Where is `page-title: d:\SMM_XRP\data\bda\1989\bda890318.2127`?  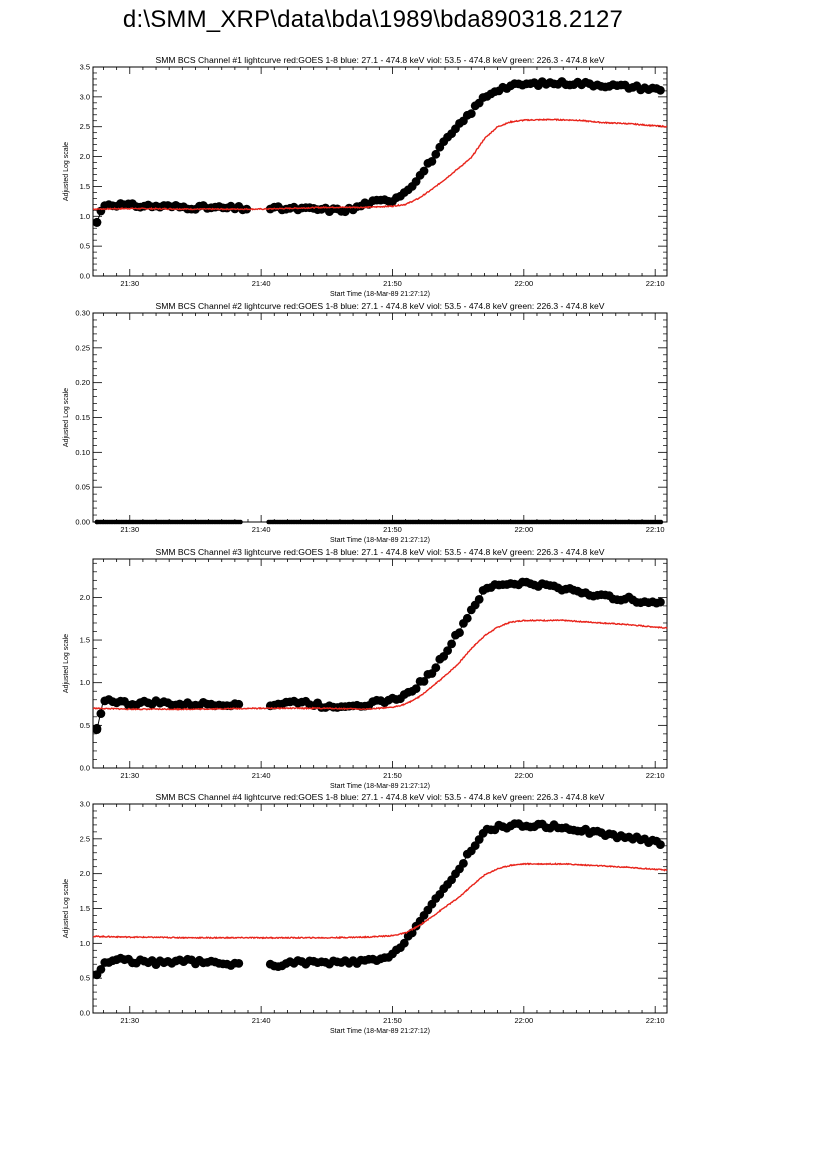 page-title: d:\SMM_XRP\data\bda\1989\bda890318.2127 is located at coordinates (373, 19).